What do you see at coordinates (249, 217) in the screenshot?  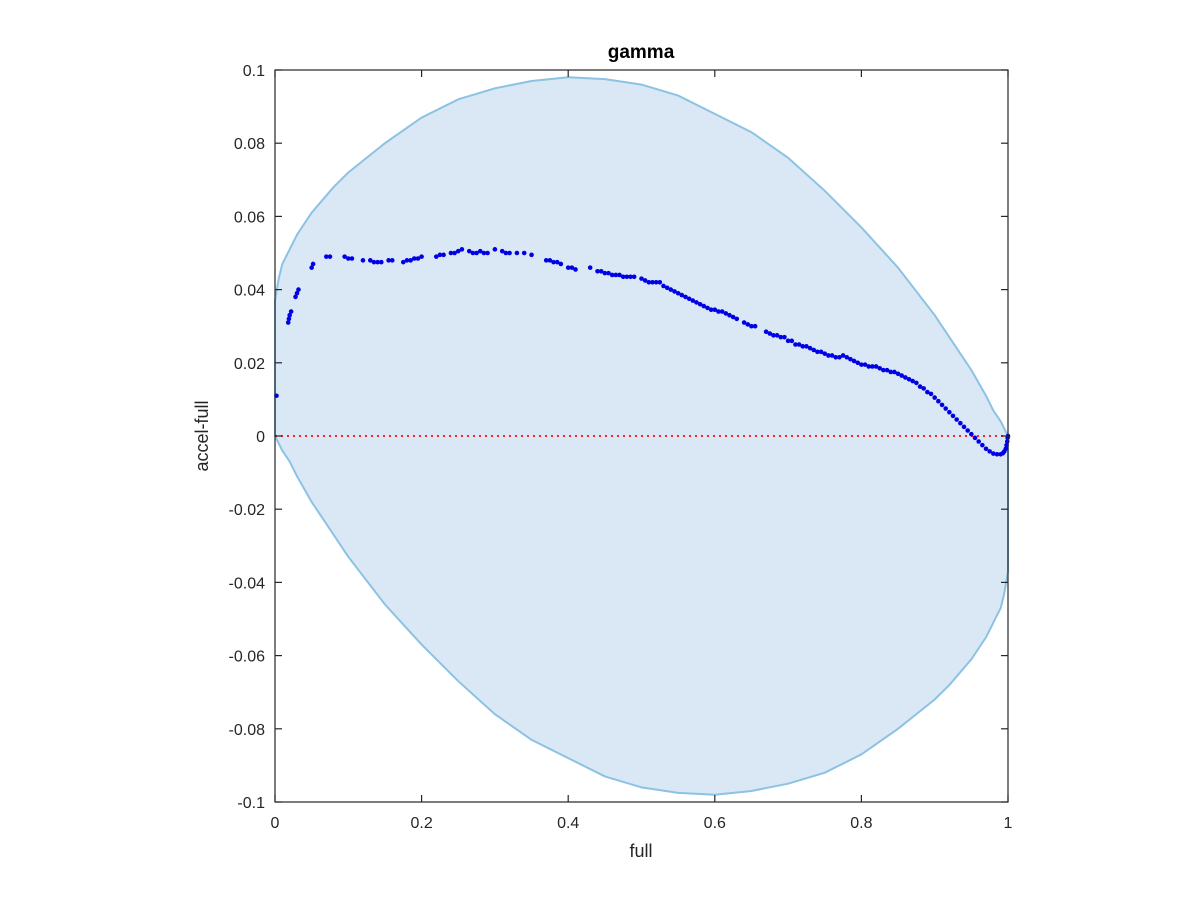 I see `y-tick-label: 0.06` at bounding box center [249, 217].